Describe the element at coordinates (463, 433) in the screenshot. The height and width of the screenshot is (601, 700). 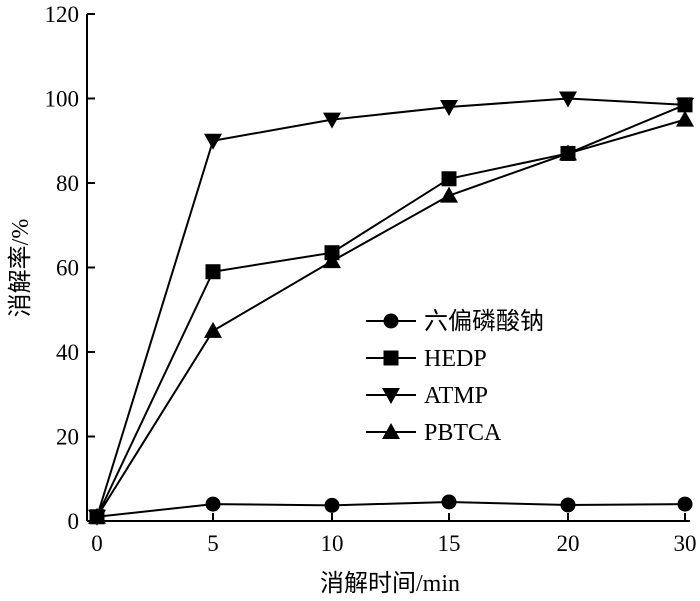
I see `legend-label: PBTCA` at that location.